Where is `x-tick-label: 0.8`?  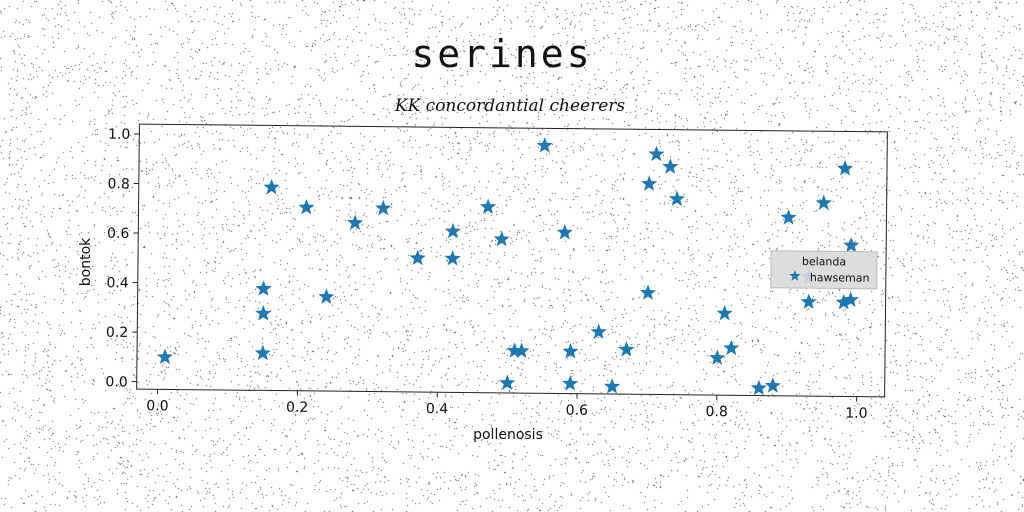
x-tick-label: 0.8 is located at coordinates (716, 412).